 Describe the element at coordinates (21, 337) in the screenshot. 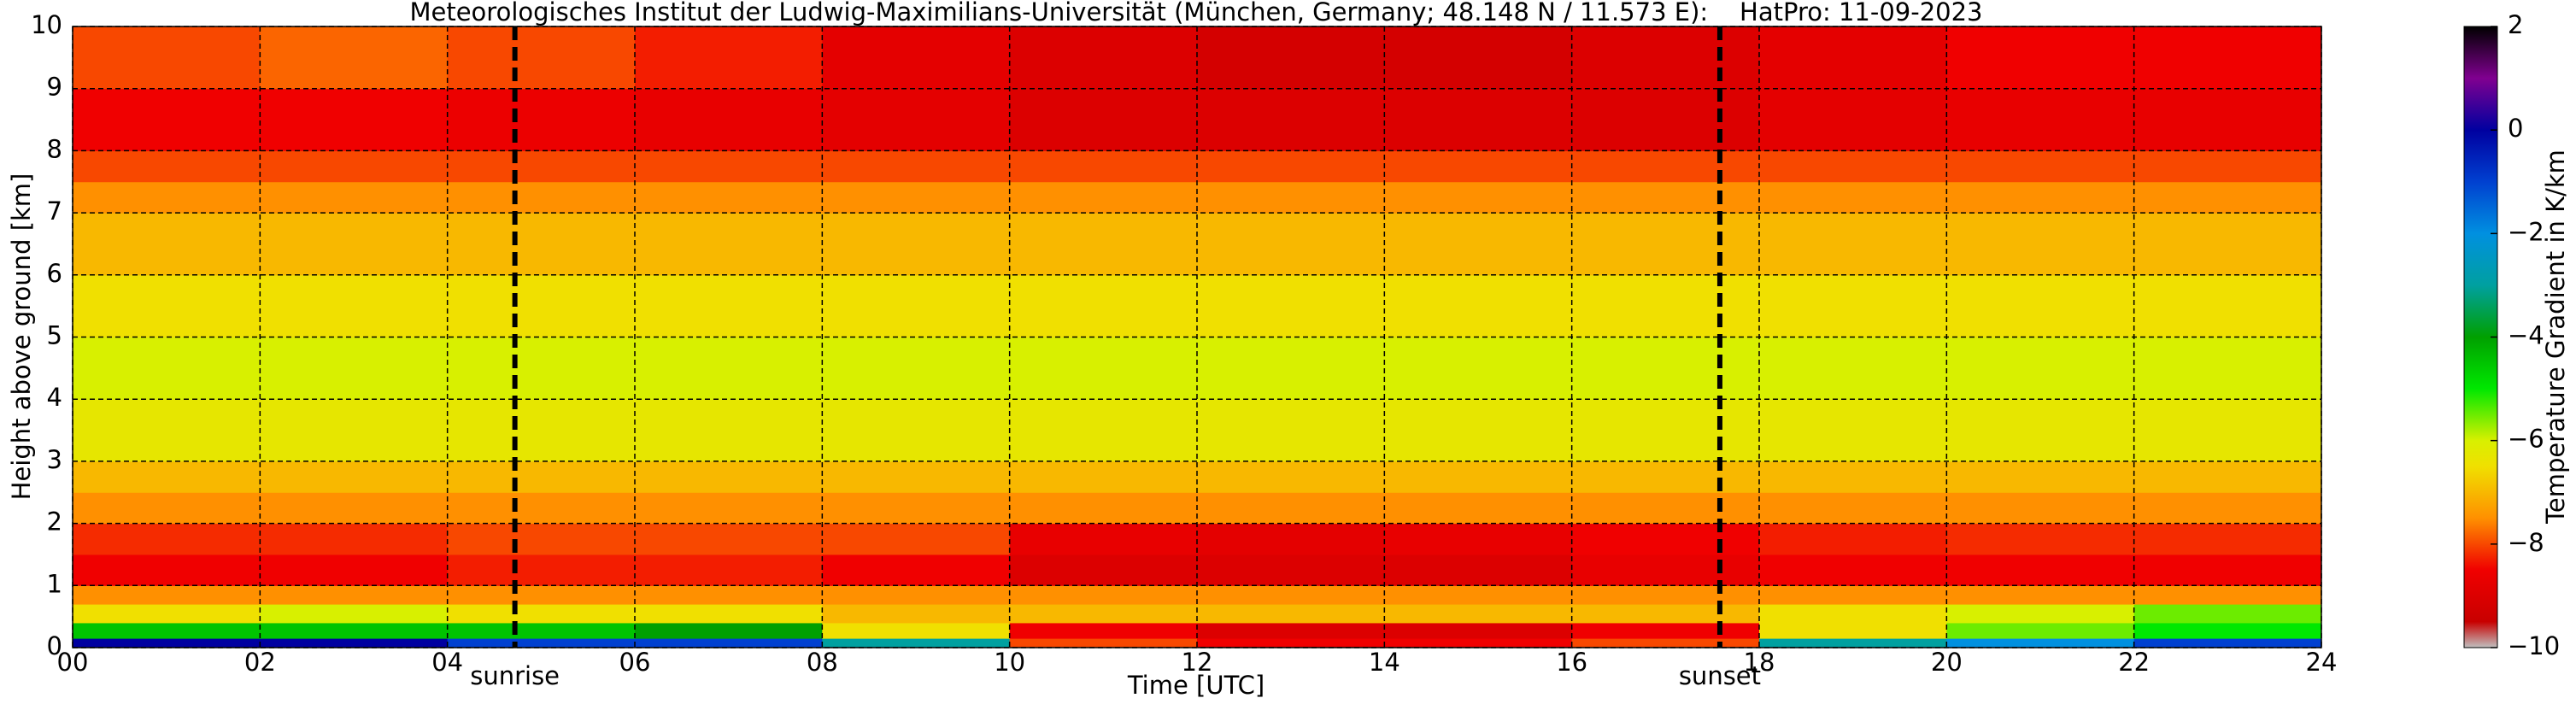

I see `y-axis-label: Height above ground [km]` at that location.